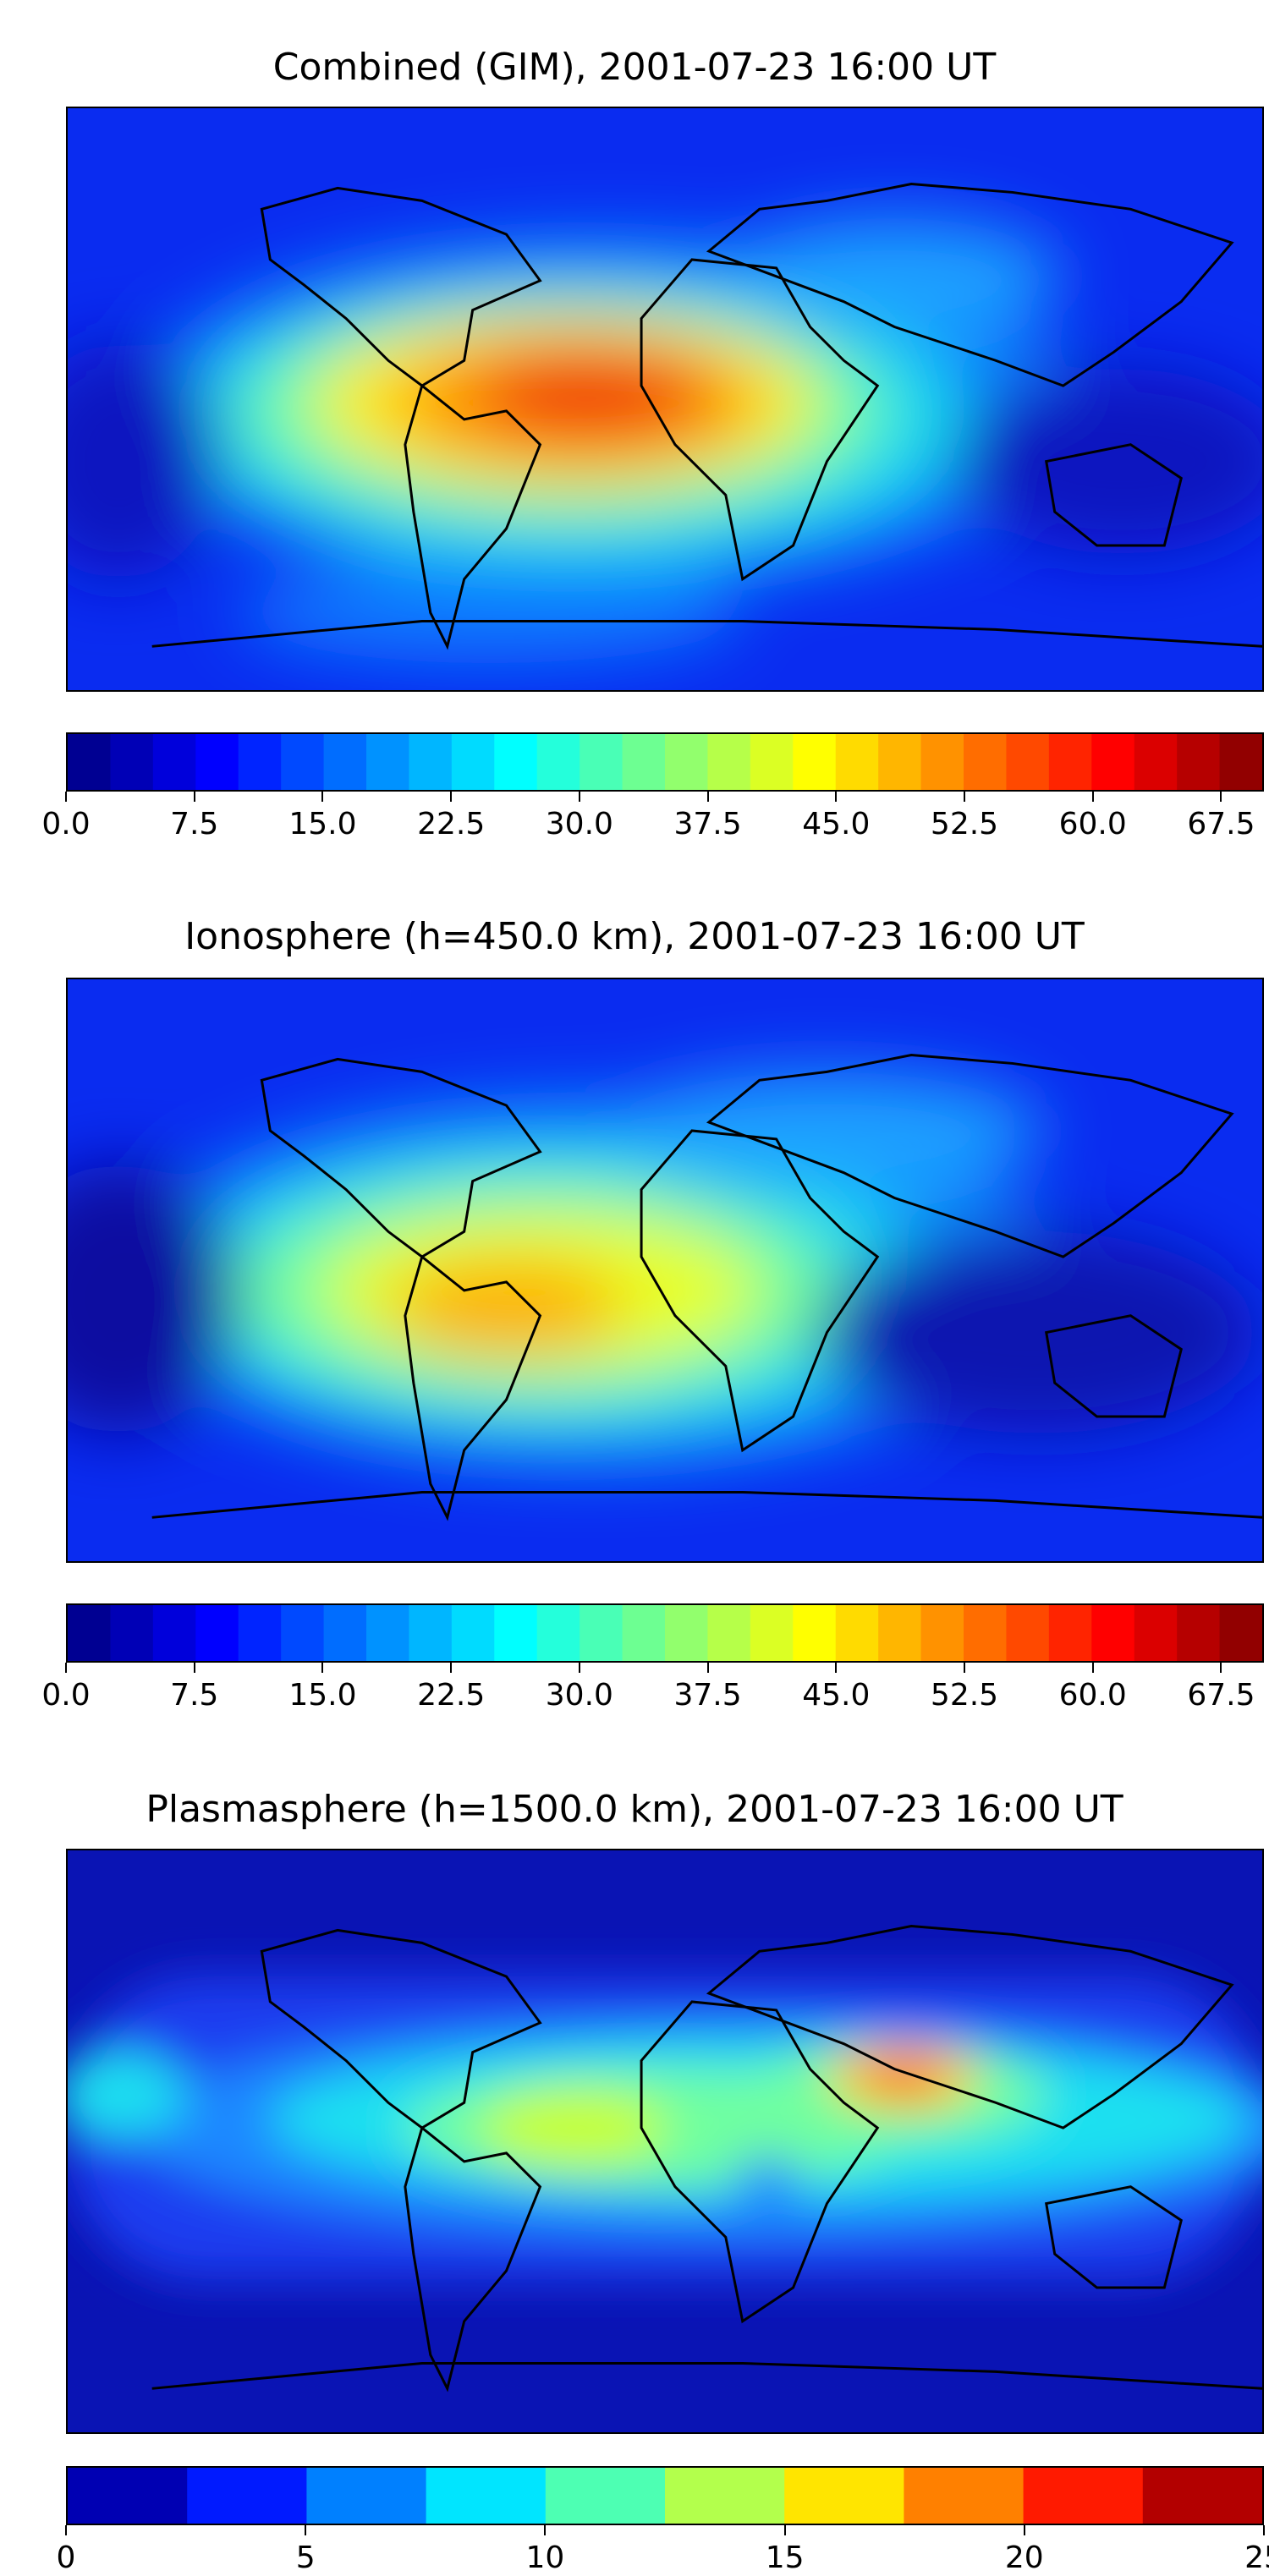 The width and height of the screenshot is (1269, 2576). I want to click on colorbar-tick-label: 30.0, so click(579, 824).